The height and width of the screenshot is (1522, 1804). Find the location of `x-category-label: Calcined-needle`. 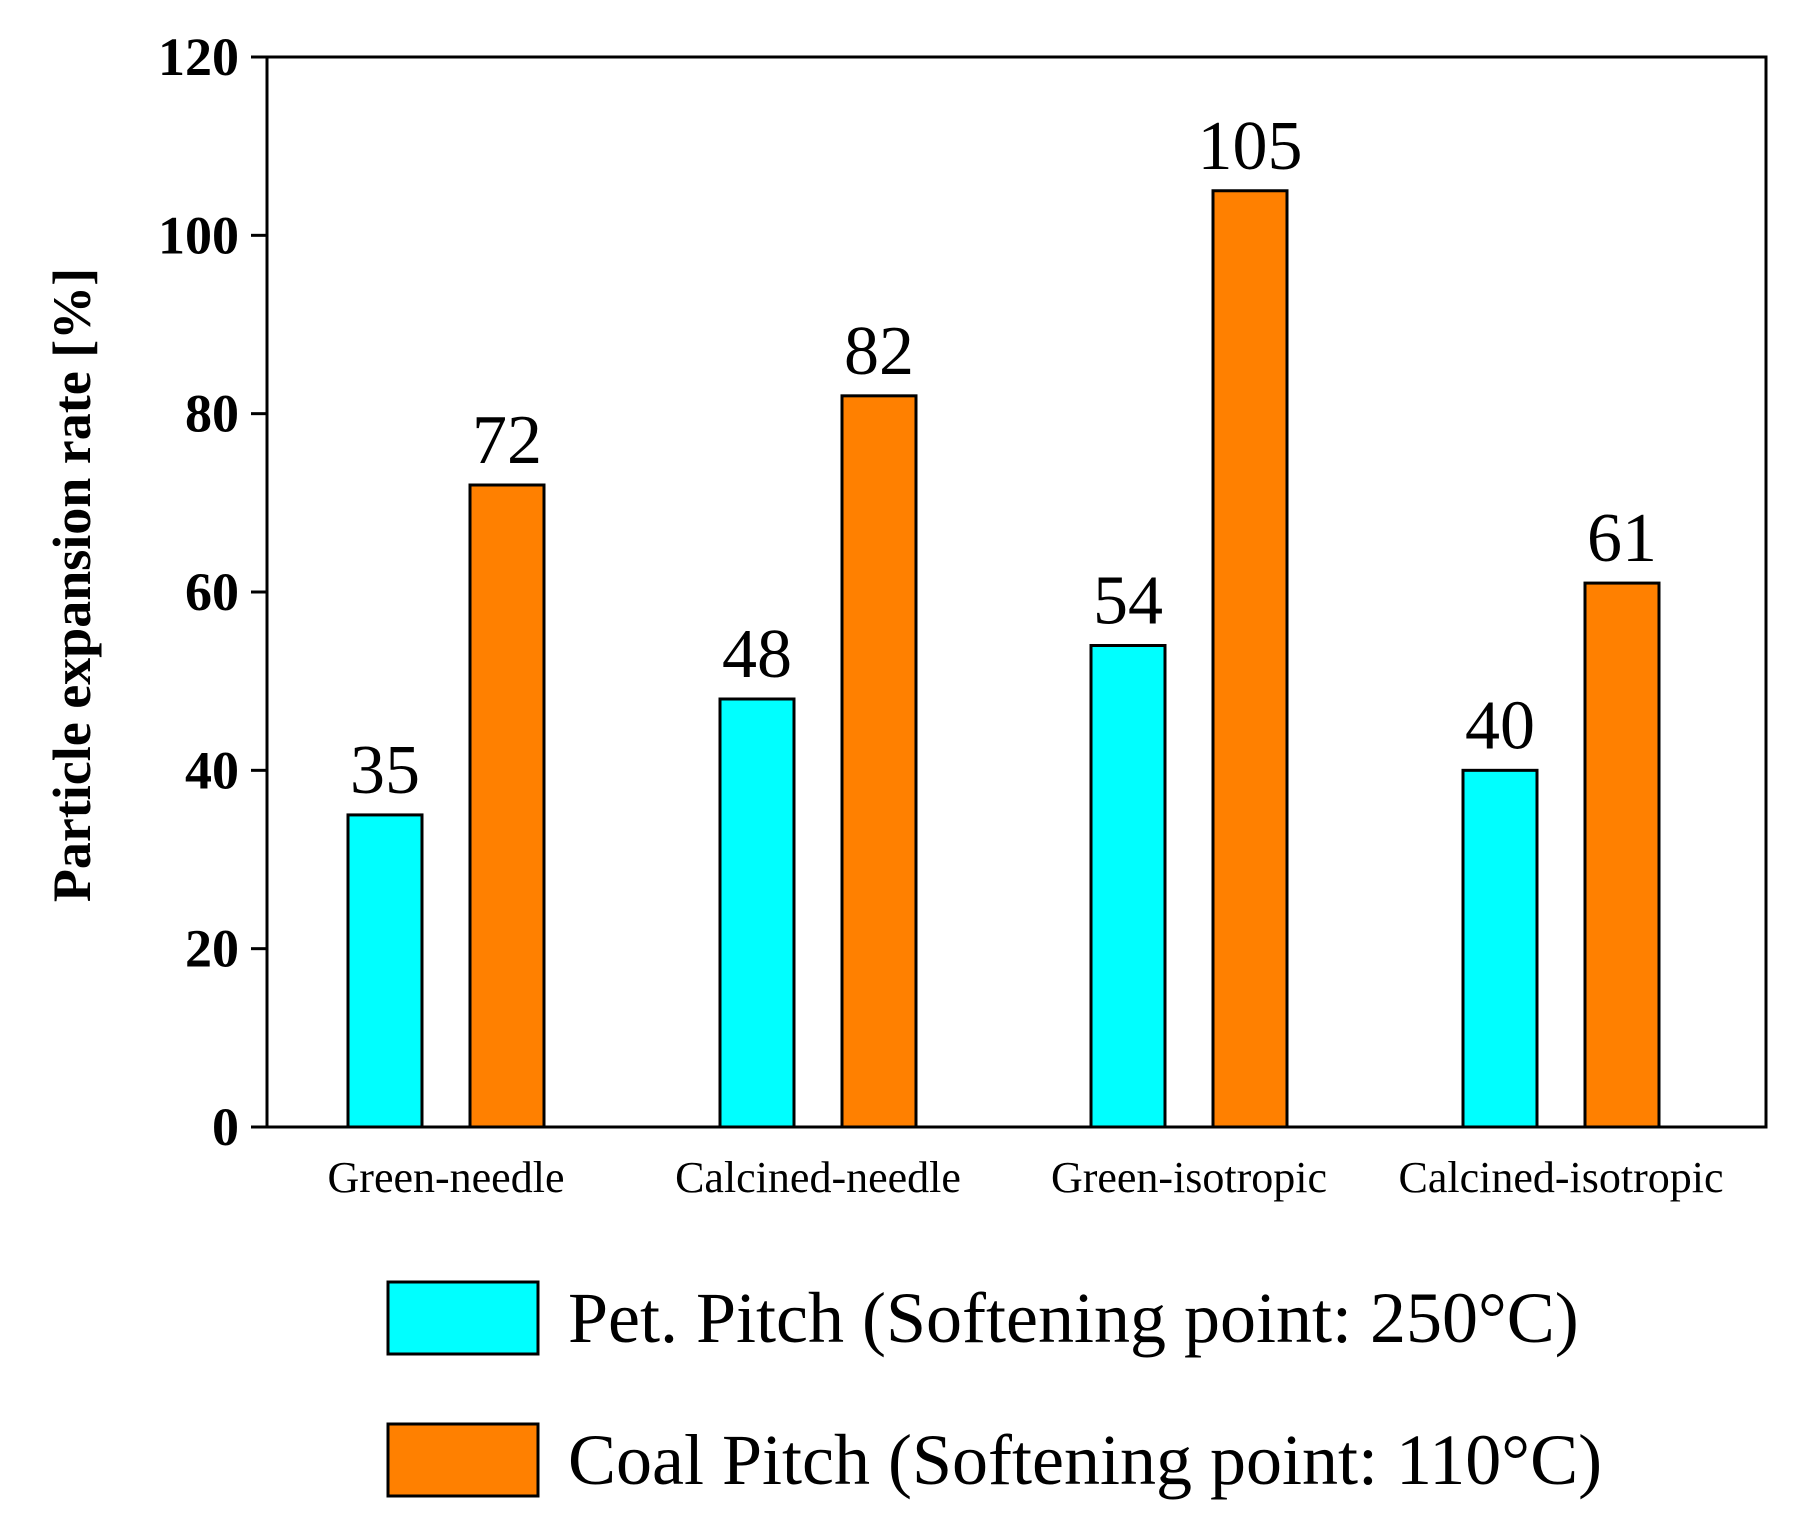

x-category-label: Calcined-needle is located at coordinates (818, 1177).